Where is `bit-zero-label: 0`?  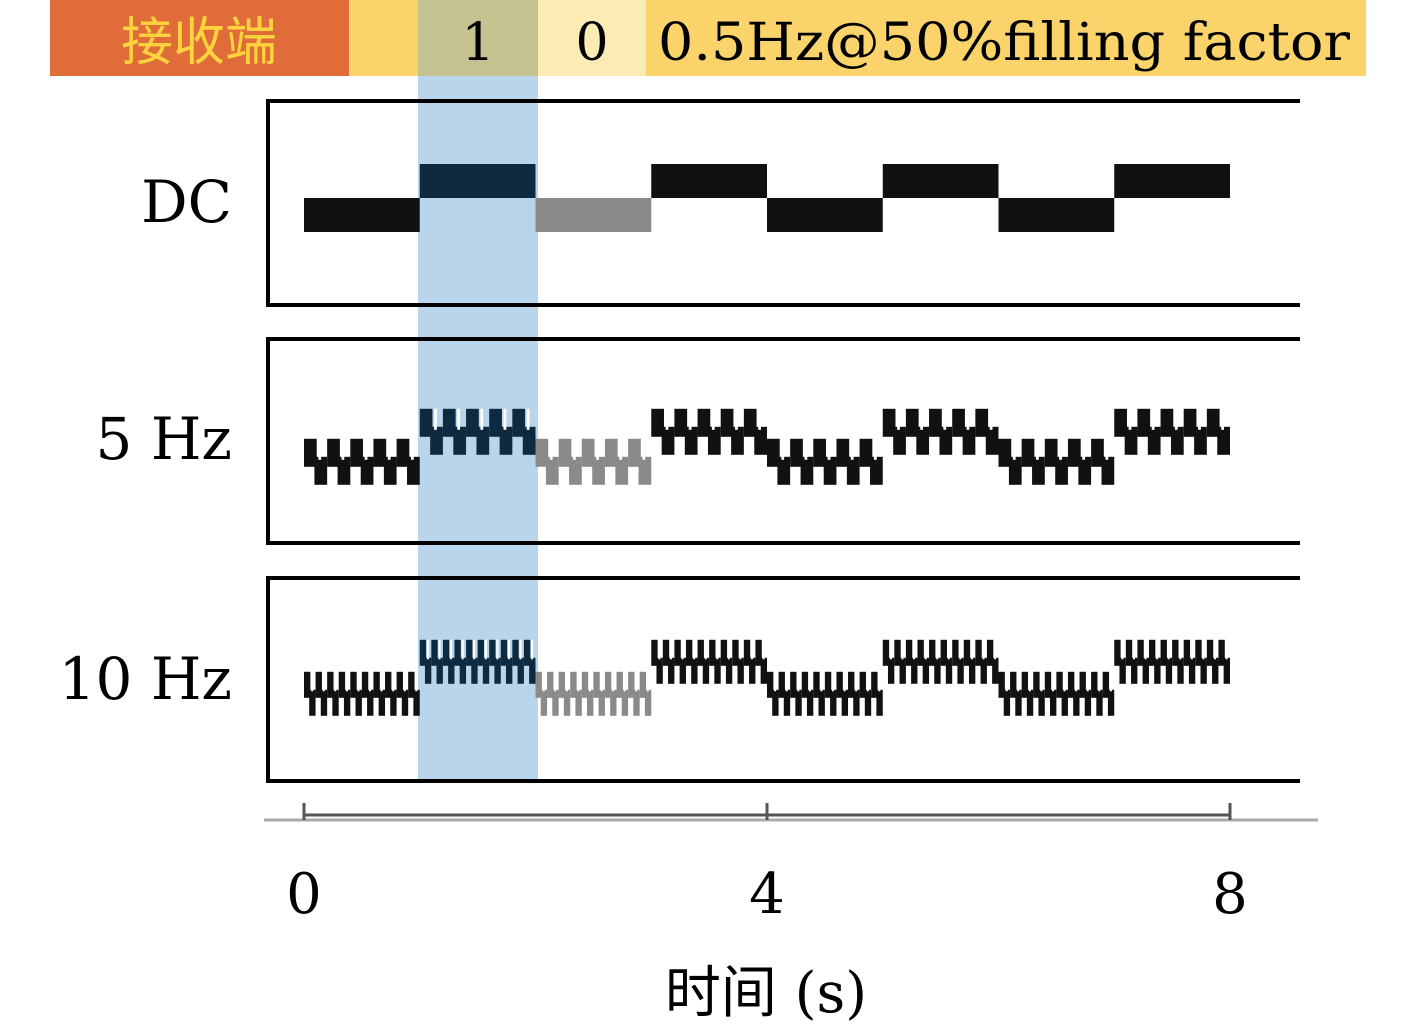
bit-zero-label: 0 is located at coordinates (591, 43).